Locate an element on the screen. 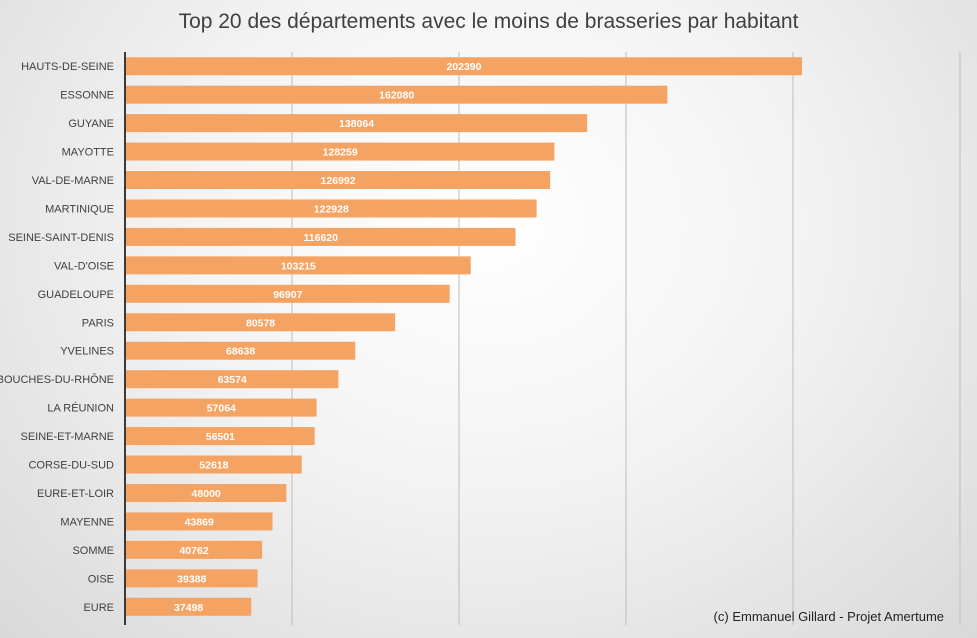 This screenshot has width=977, height=638. data-label: 103215 is located at coordinates (298, 266).